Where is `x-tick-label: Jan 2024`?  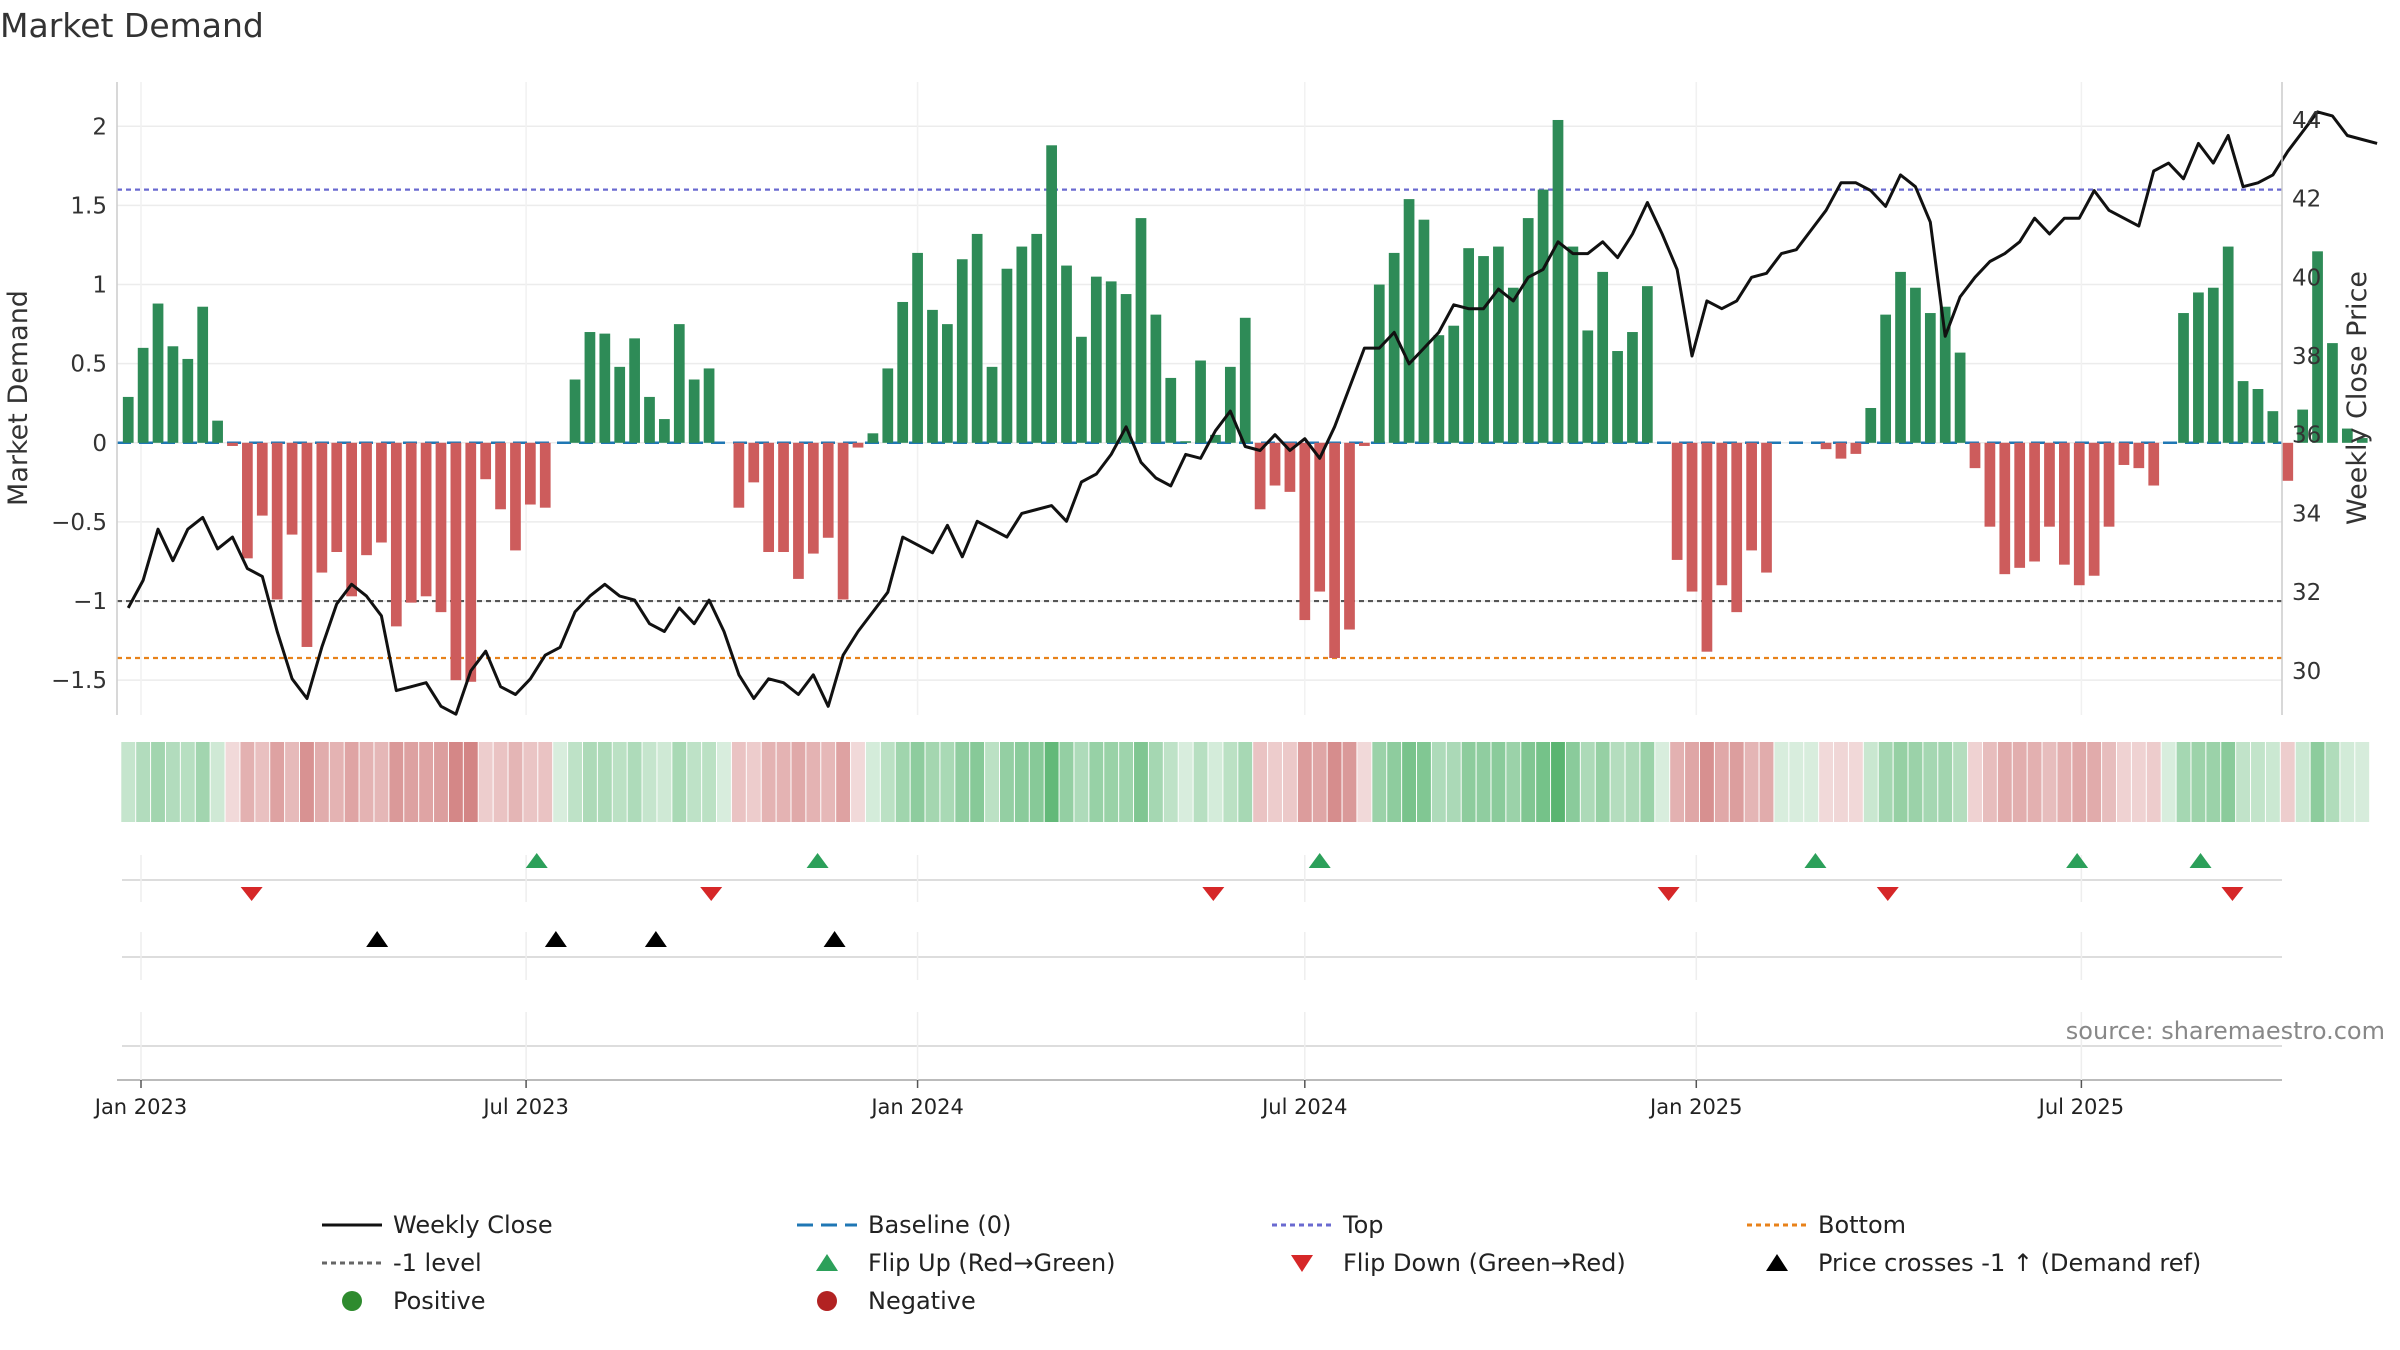 x-tick-label: Jan 2024 is located at coordinates (916, 1107).